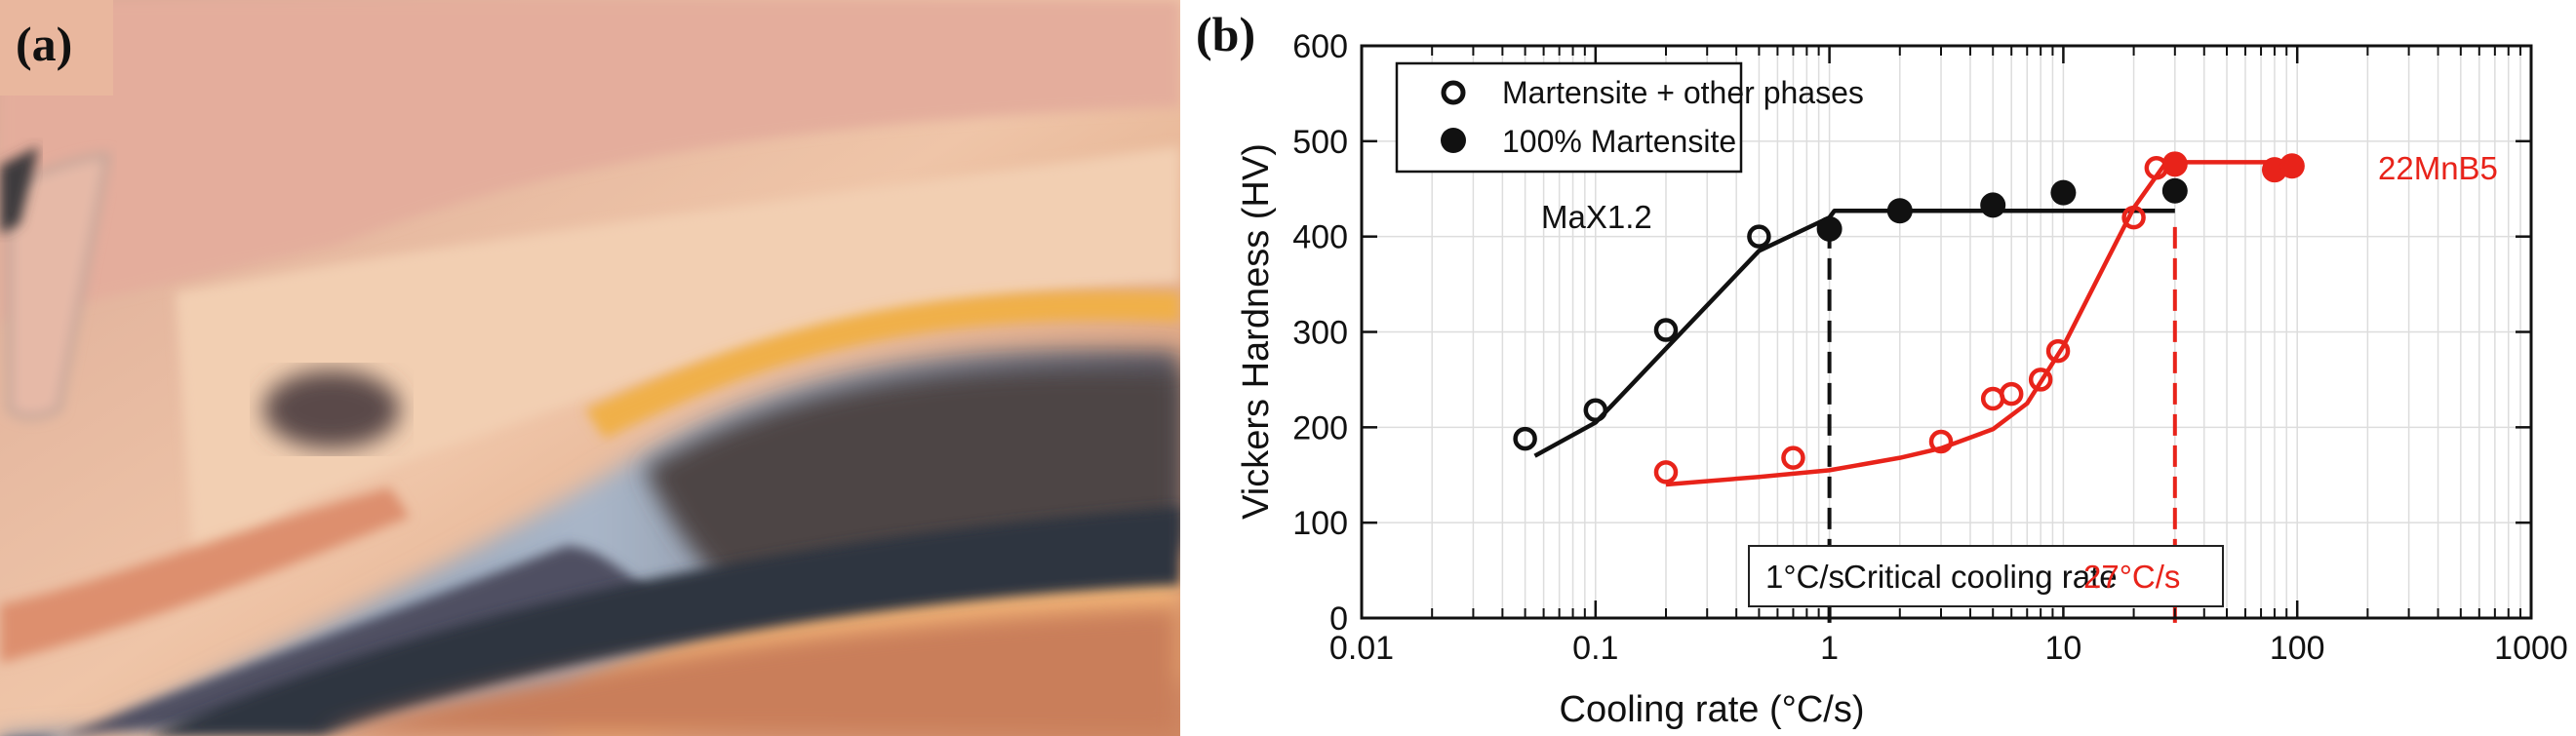 The width and height of the screenshot is (2576, 736). I want to click on y-tick-label: 500, so click(1320, 142).